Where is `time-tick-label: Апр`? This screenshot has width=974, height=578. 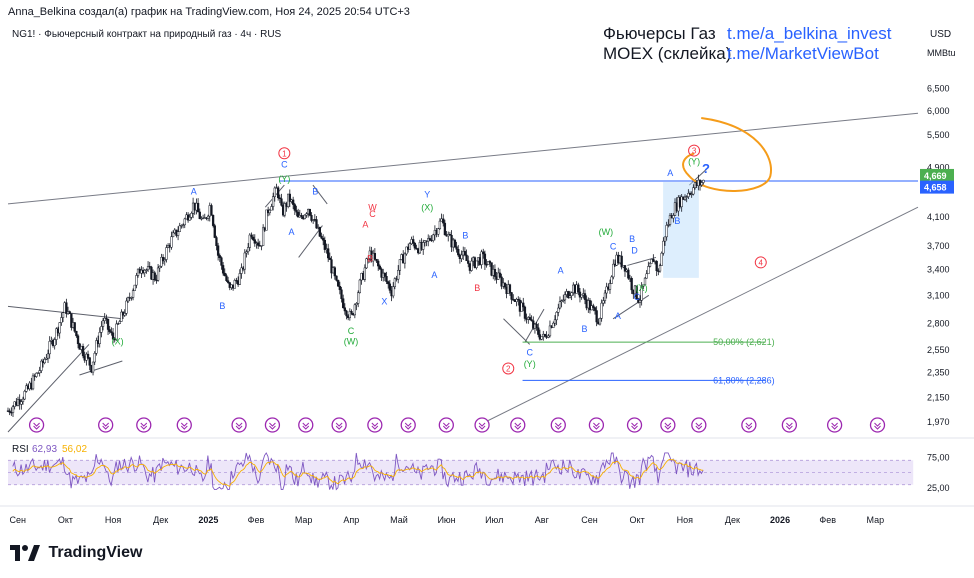
time-tick-label: Апр is located at coordinates (351, 520).